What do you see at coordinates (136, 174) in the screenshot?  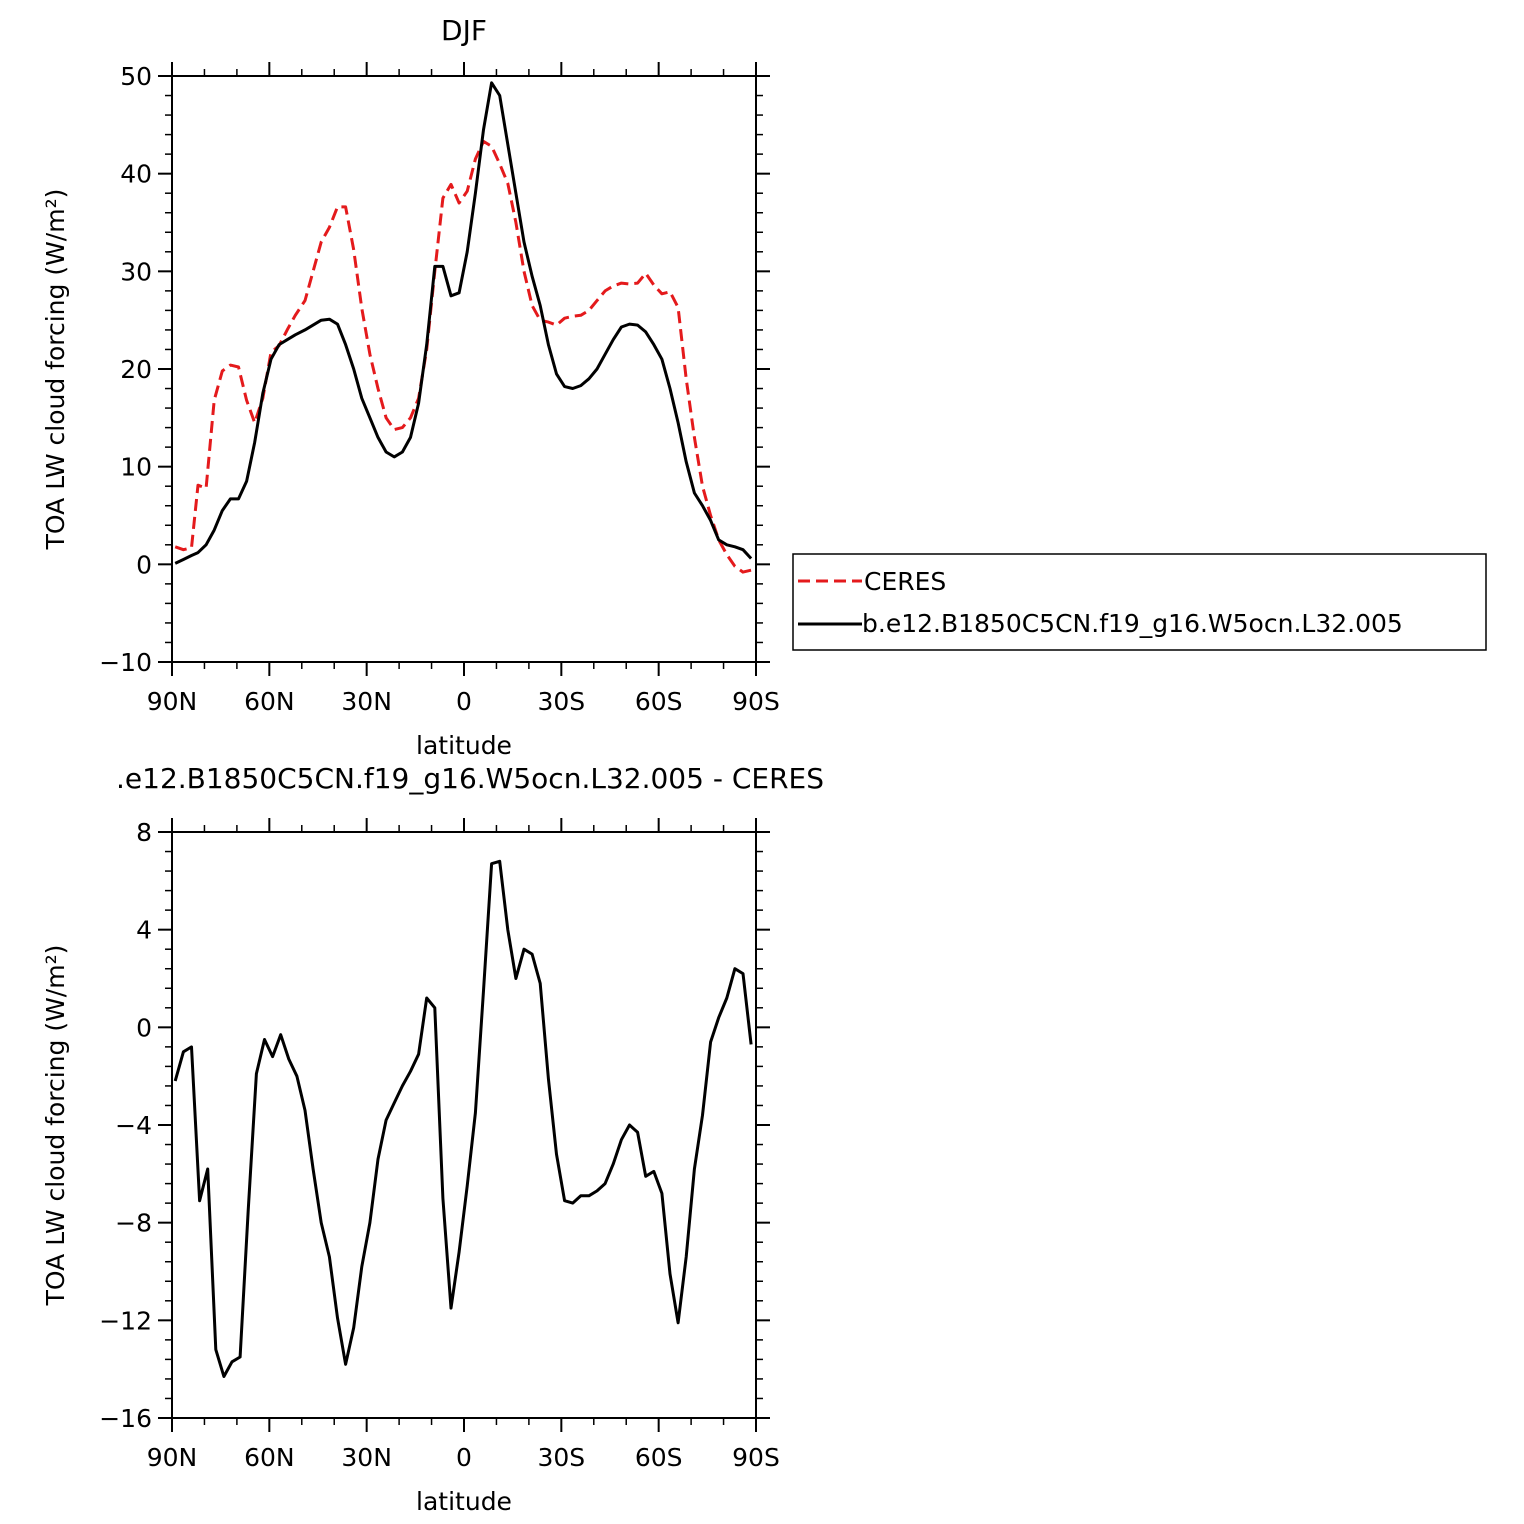 I see `y-tick-label: 40` at bounding box center [136, 174].